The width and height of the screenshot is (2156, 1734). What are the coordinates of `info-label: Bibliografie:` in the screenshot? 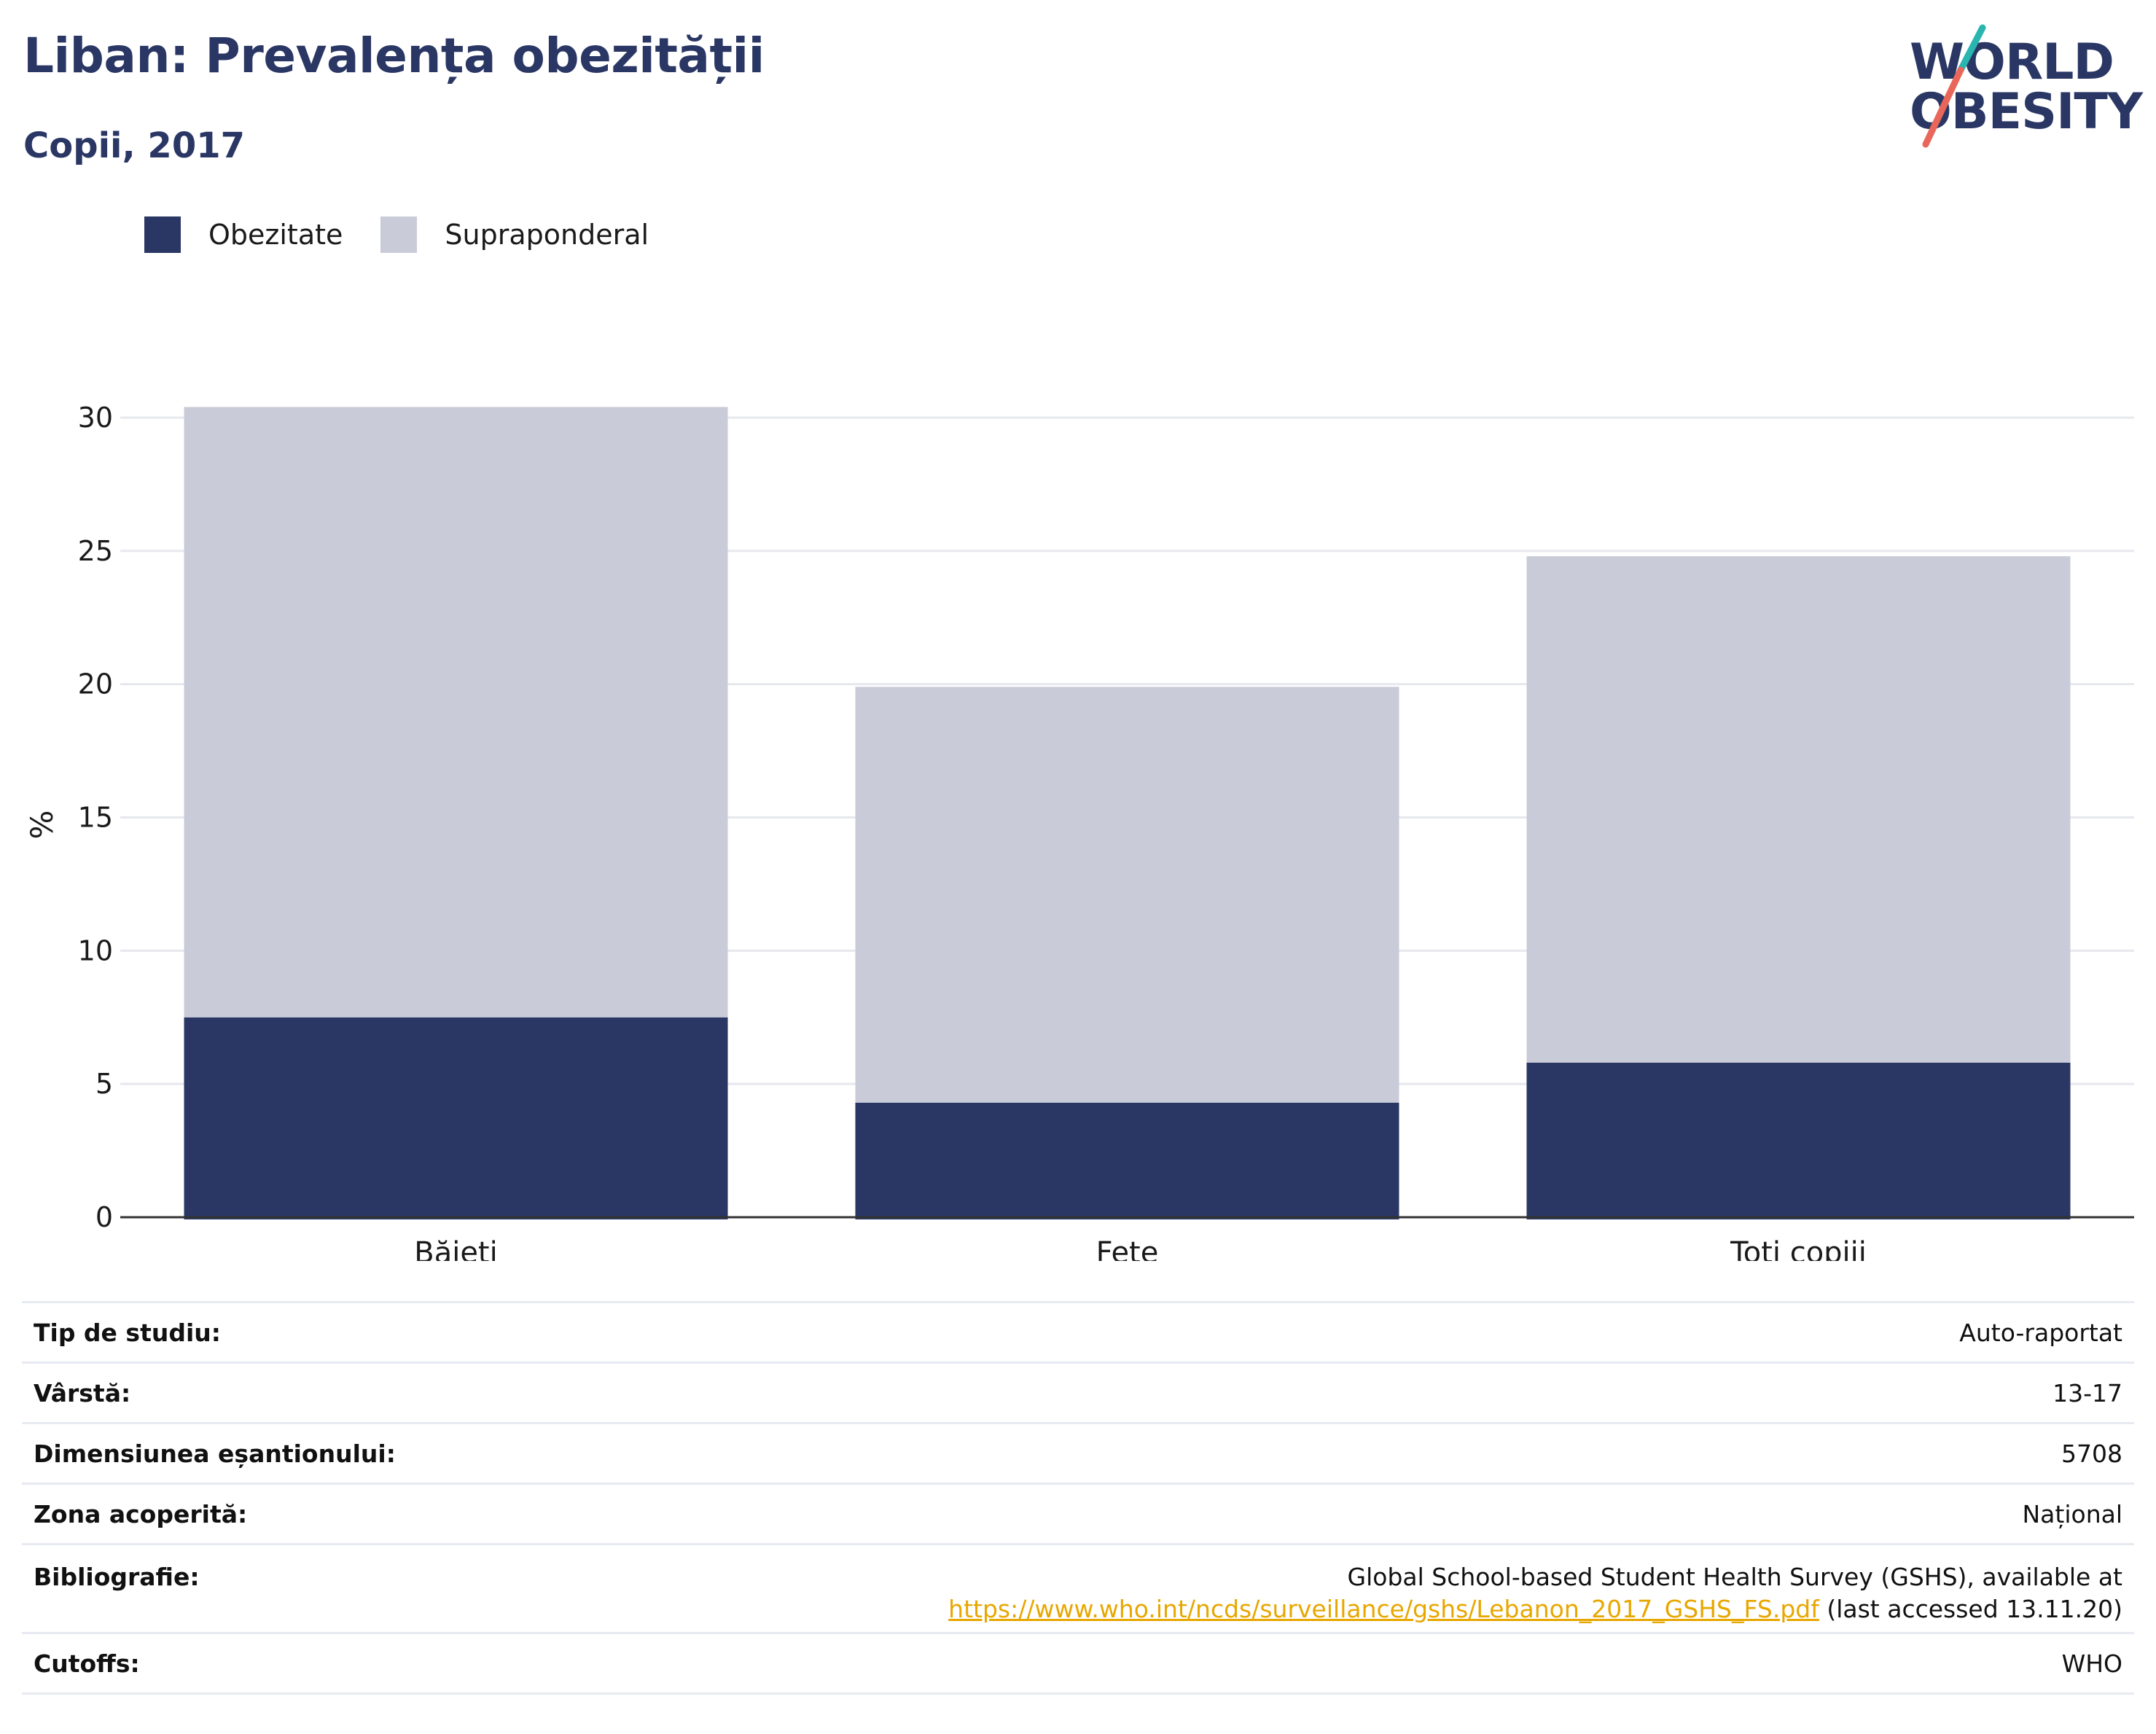 It's located at (117, 1577).